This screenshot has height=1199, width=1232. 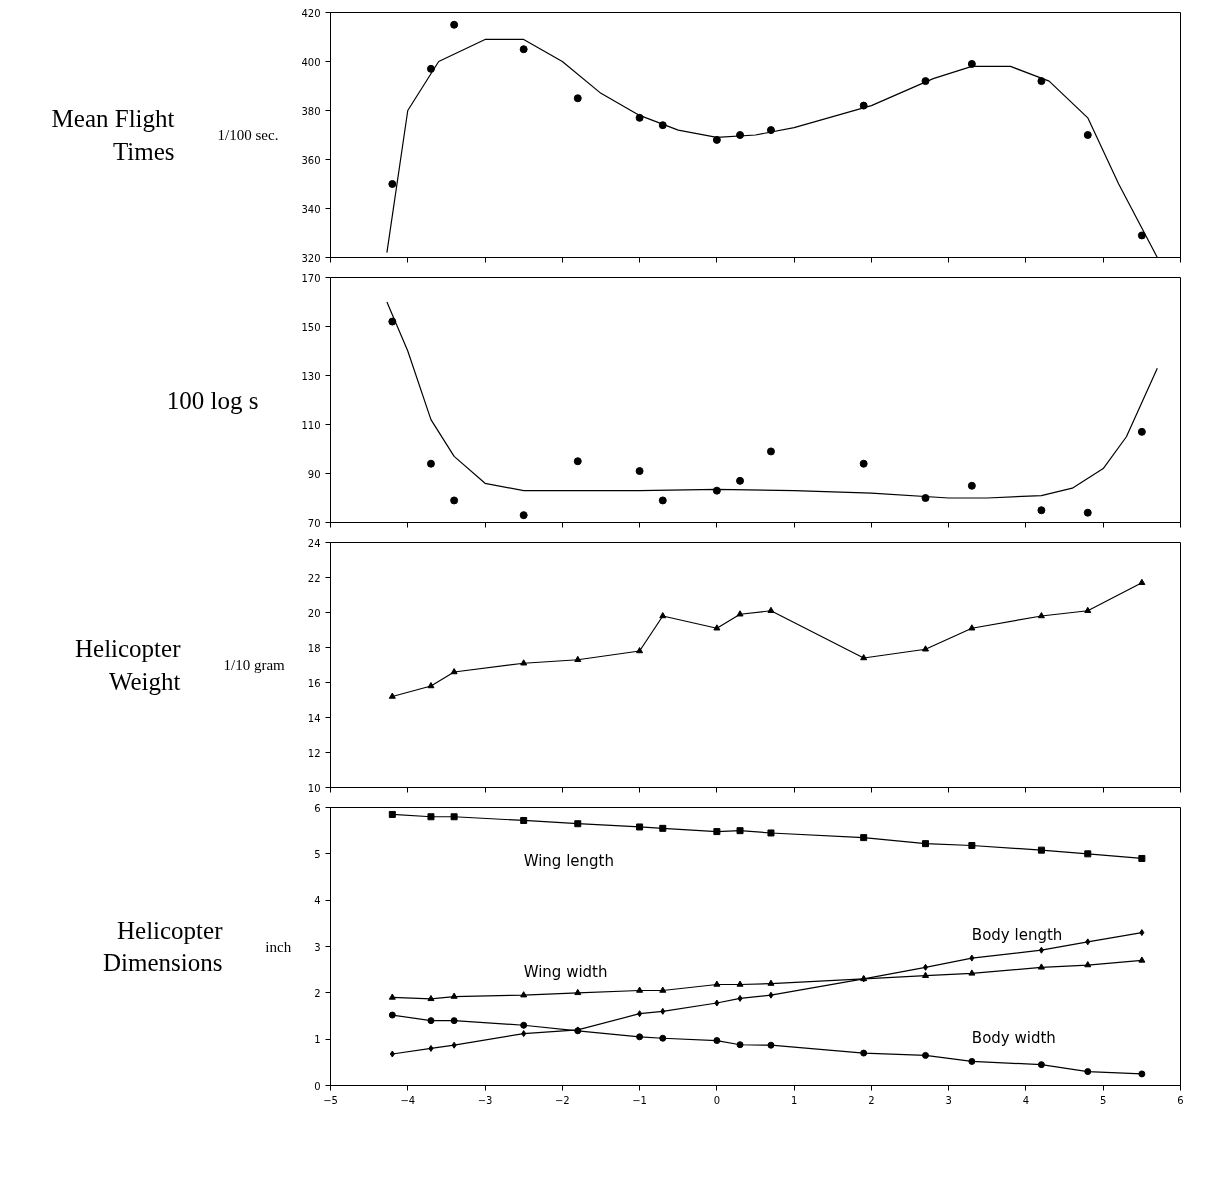 What do you see at coordinates (254, 665) in the screenshot?
I see `y-axis-title: 1/10 gram` at bounding box center [254, 665].